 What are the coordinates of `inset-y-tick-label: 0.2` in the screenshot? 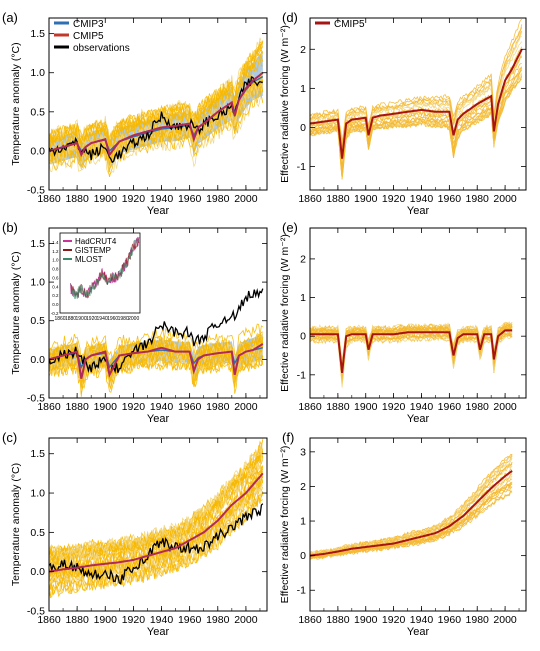 It's located at (55, 295).